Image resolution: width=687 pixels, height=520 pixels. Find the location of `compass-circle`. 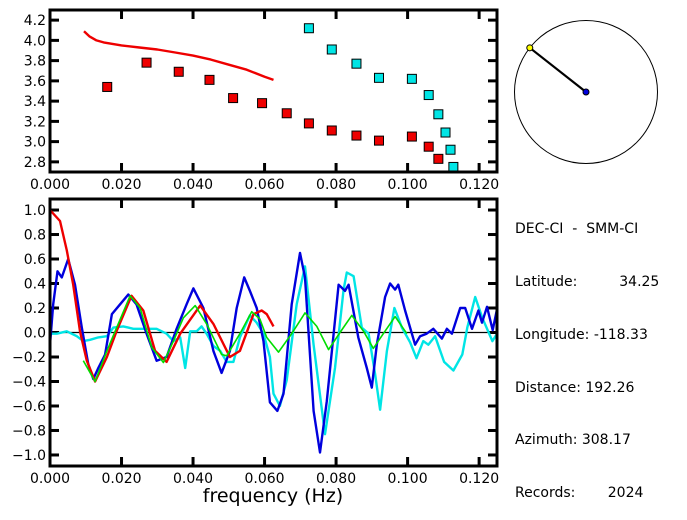

compass-circle is located at coordinates (586, 92).